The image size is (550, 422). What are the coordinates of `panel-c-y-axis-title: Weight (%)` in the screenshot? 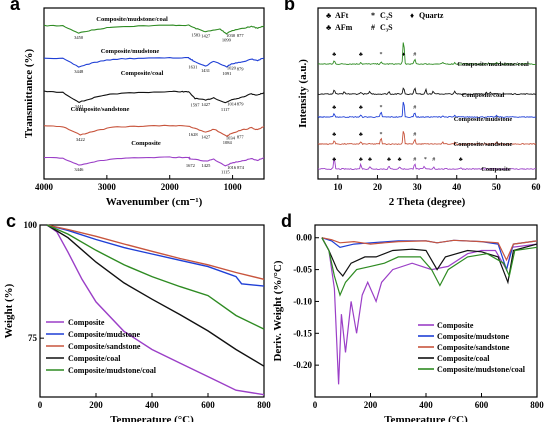 It's located at (9, 310).